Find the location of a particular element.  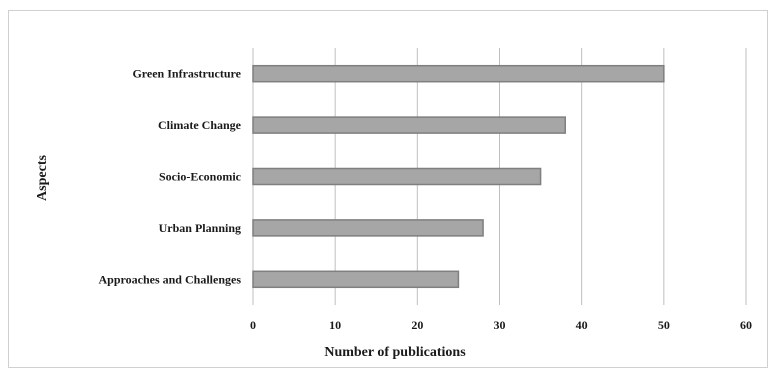

x-tick-labels: 0 10 20 30 40 50 60 is located at coordinates (501, 325).